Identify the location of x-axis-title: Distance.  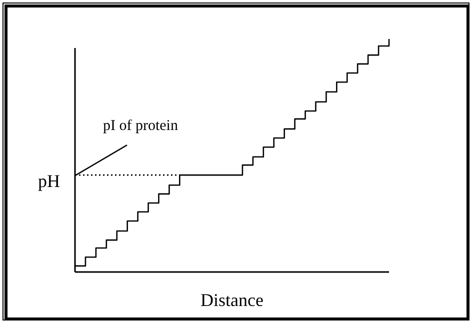
(232, 300).